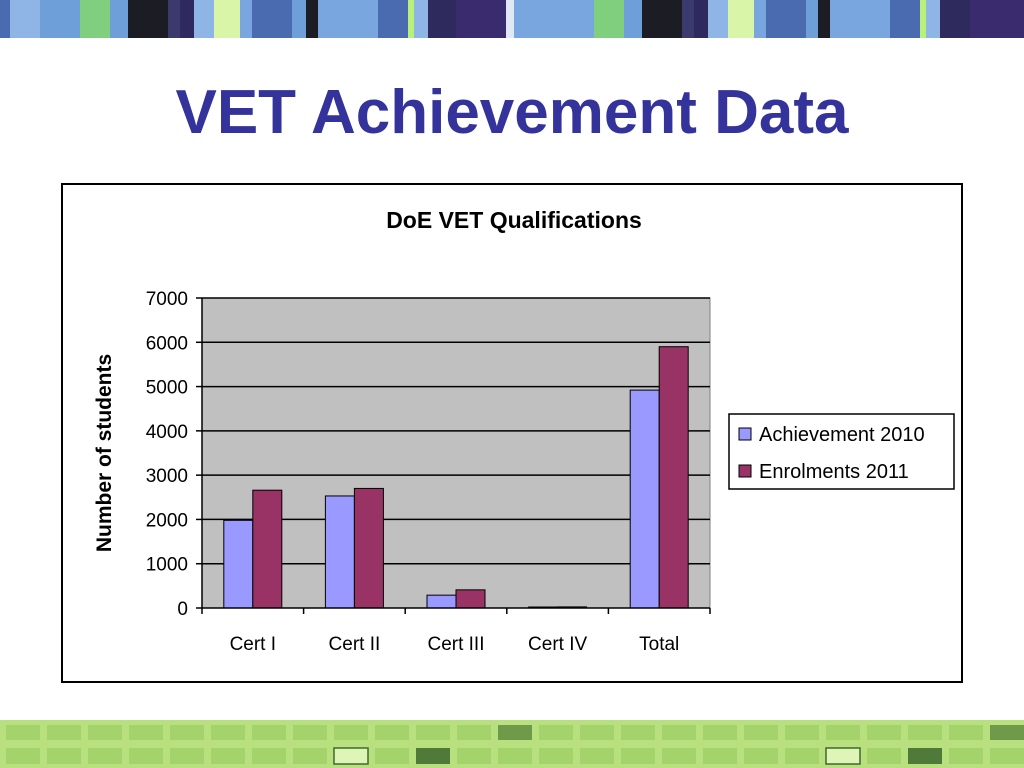 This screenshot has height=768, width=1024. What do you see at coordinates (557, 644) in the screenshot?
I see `x-tick-label: Cert IV` at bounding box center [557, 644].